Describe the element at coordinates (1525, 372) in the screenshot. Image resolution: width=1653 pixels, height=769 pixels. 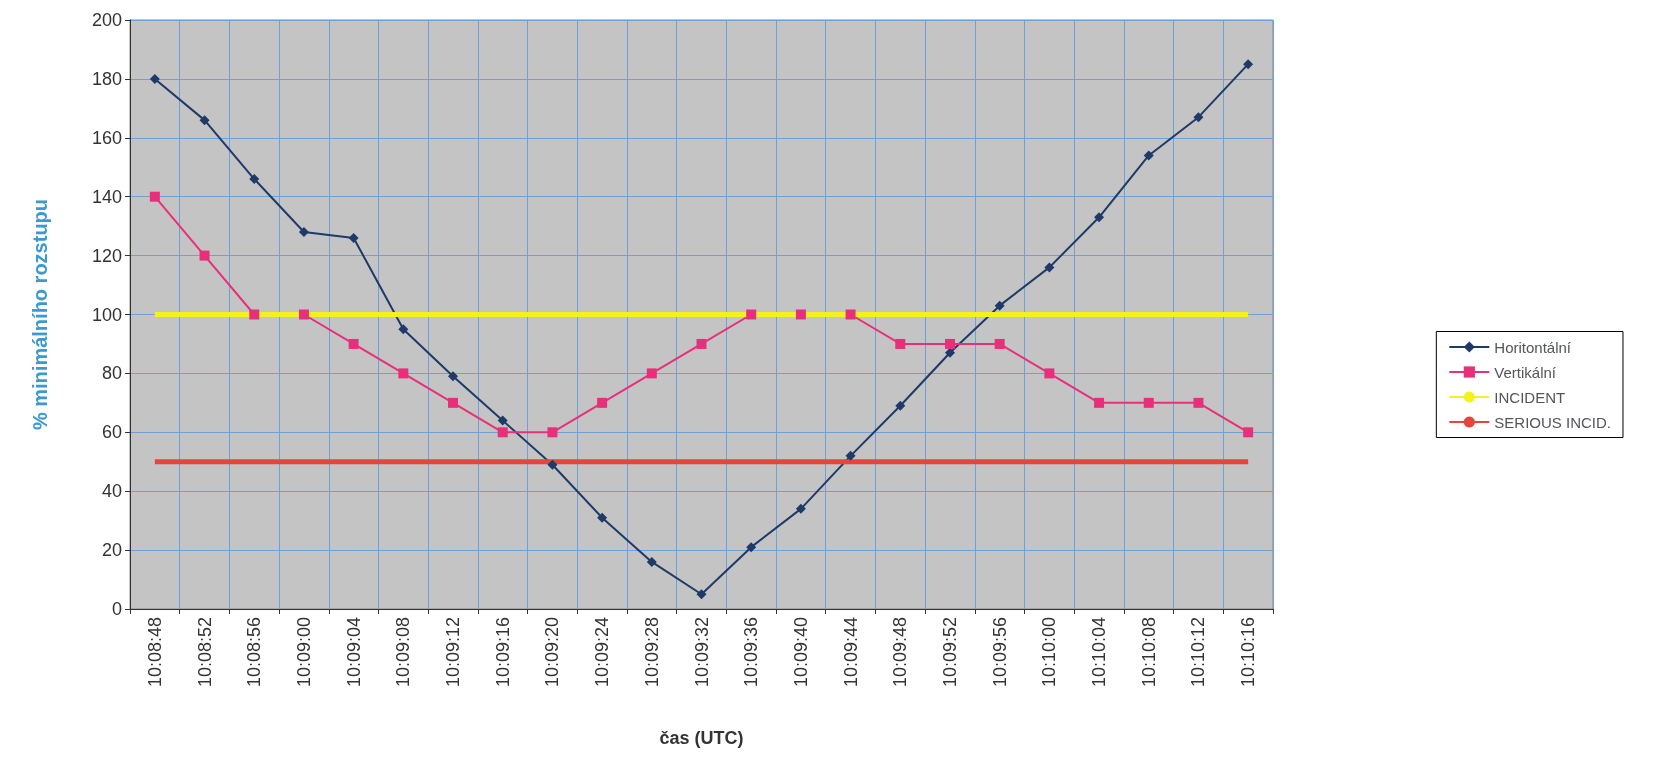
I see `legend-label: Vertikální` at that location.